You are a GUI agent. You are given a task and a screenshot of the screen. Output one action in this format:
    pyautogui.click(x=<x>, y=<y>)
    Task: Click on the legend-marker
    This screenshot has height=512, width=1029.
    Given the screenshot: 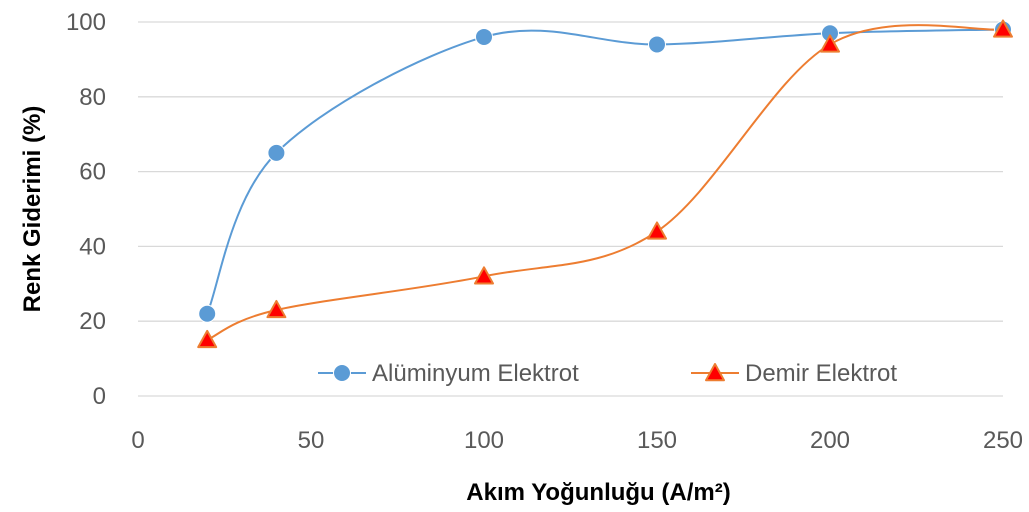 What is the action you would take?
    pyautogui.click(x=342, y=373)
    